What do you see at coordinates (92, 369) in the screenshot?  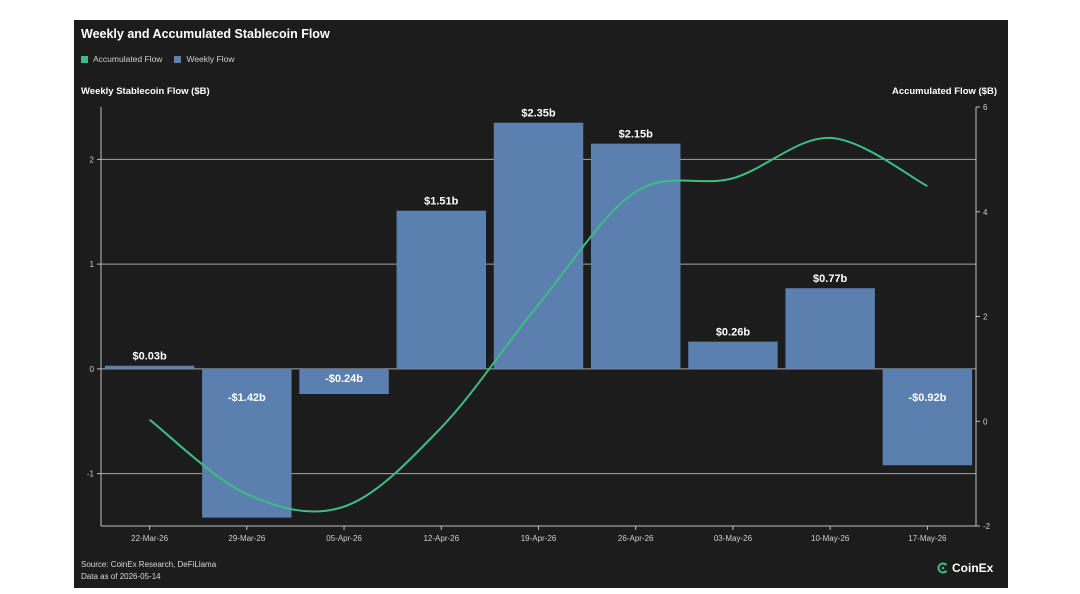 I see `y-left-tick-label: 0` at bounding box center [92, 369].